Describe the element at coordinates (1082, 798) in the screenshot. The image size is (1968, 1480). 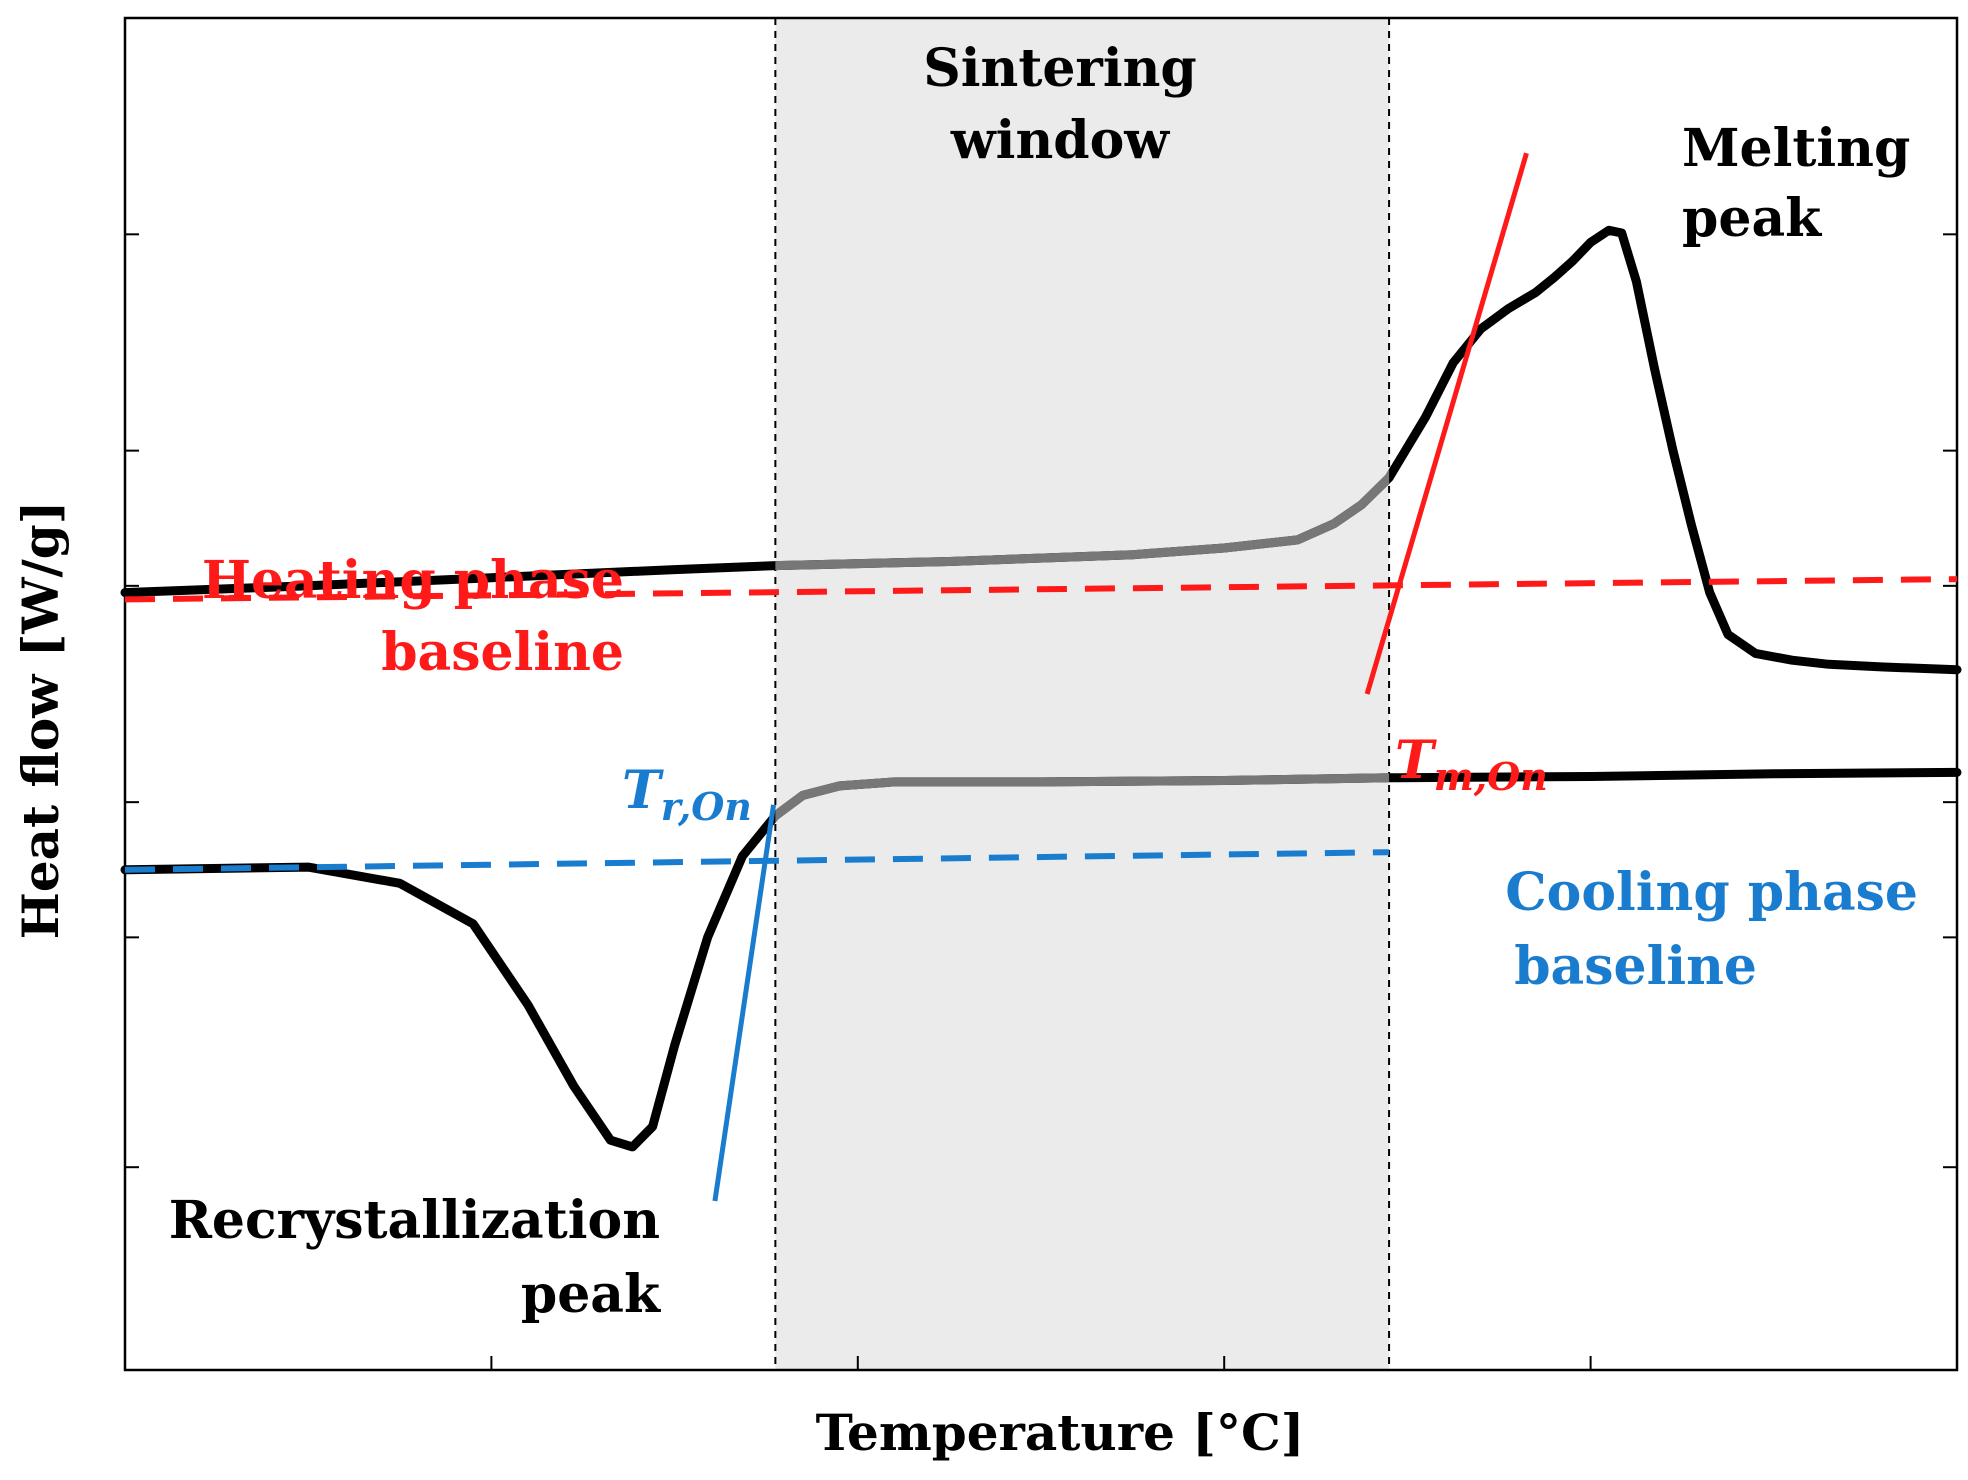
I see `cooling-curve-window-segment` at that location.